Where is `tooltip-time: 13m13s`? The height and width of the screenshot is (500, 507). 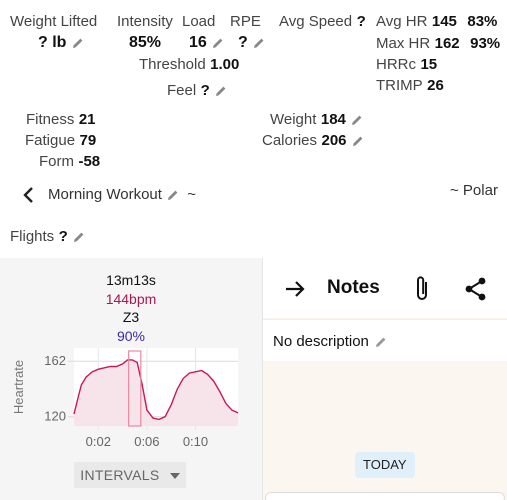
tooltip-time: 13m13s is located at coordinates (131, 280).